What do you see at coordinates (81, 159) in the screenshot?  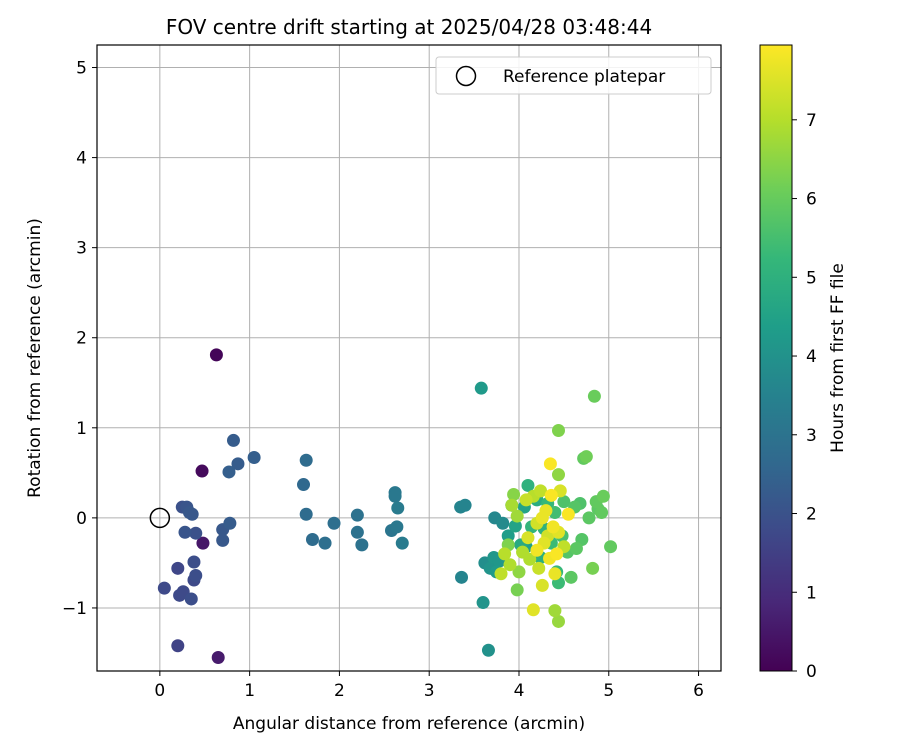 I see `y-tick-label: 4` at bounding box center [81, 159].